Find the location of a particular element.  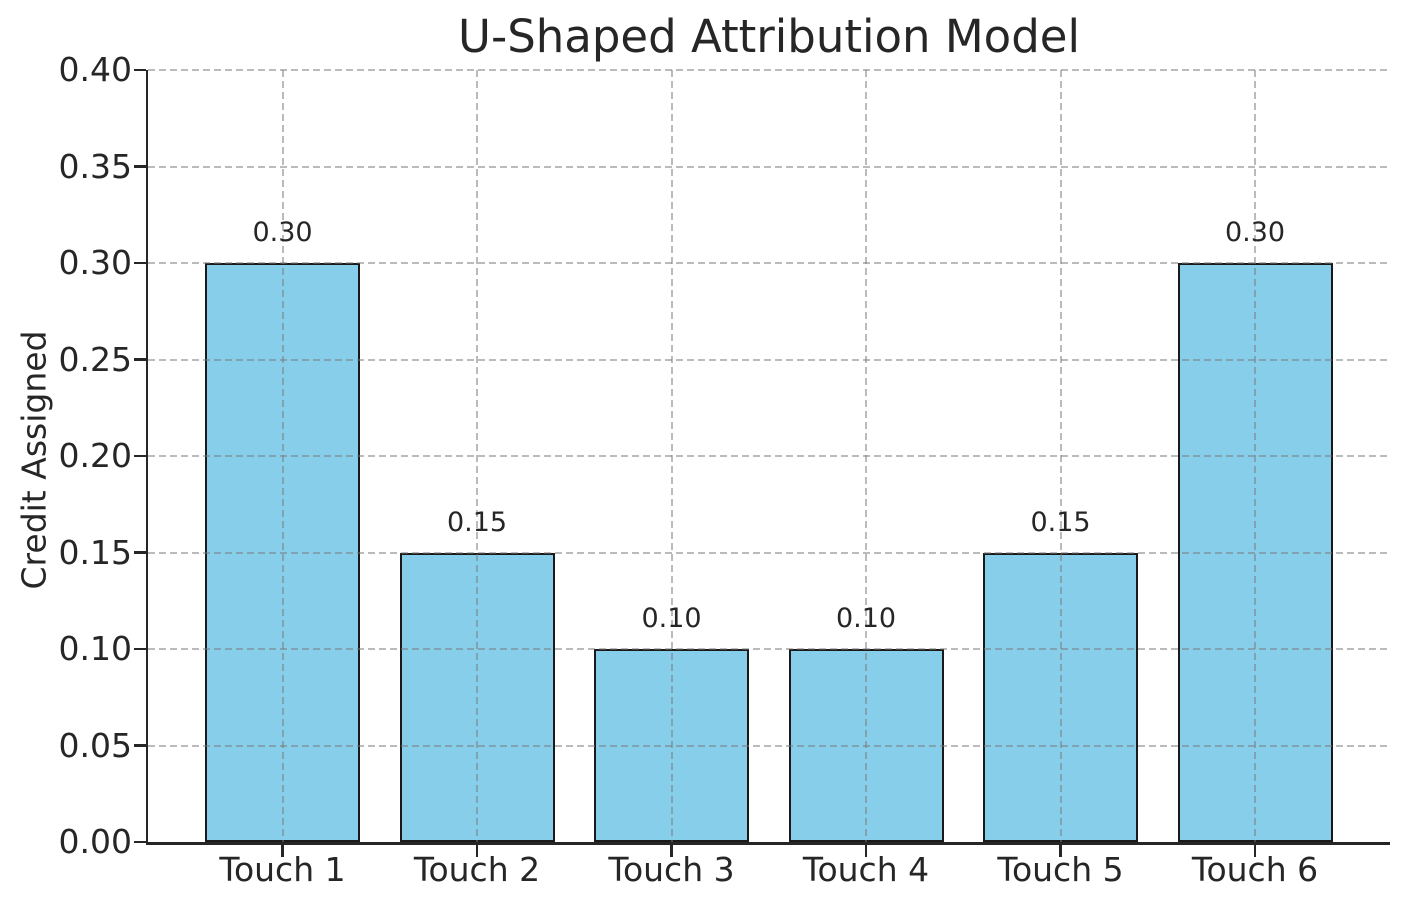

y-tick-label: 0.20 is located at coordinates (95, 455).